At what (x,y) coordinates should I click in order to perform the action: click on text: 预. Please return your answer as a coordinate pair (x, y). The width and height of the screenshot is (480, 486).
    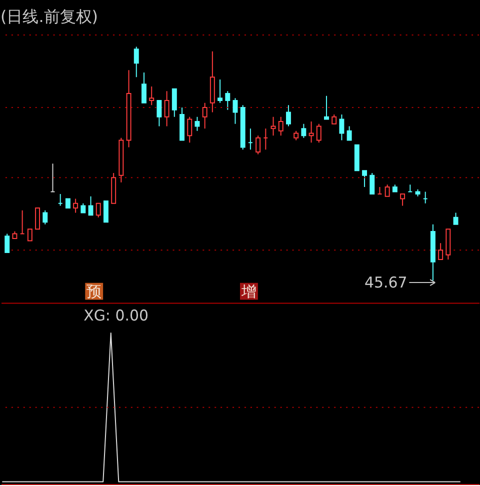
    Looking at the image, I should click on (94, 291).